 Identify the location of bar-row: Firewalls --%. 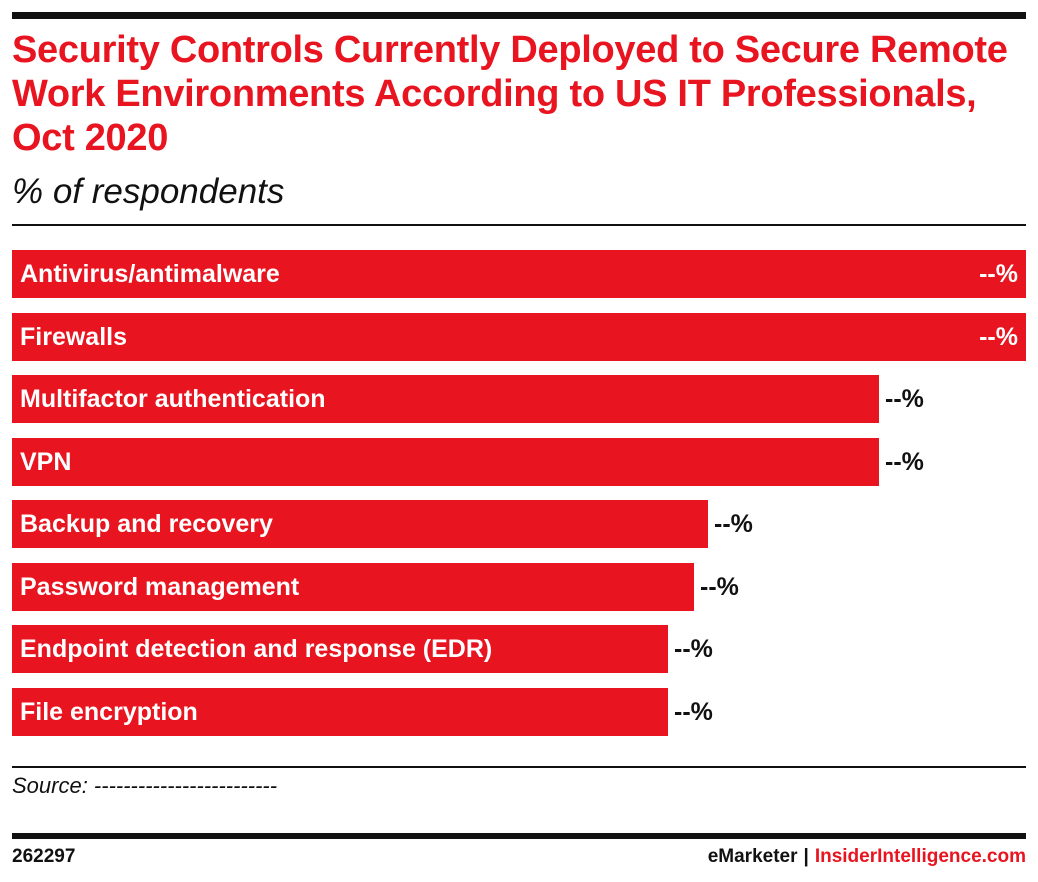
(519, 337).